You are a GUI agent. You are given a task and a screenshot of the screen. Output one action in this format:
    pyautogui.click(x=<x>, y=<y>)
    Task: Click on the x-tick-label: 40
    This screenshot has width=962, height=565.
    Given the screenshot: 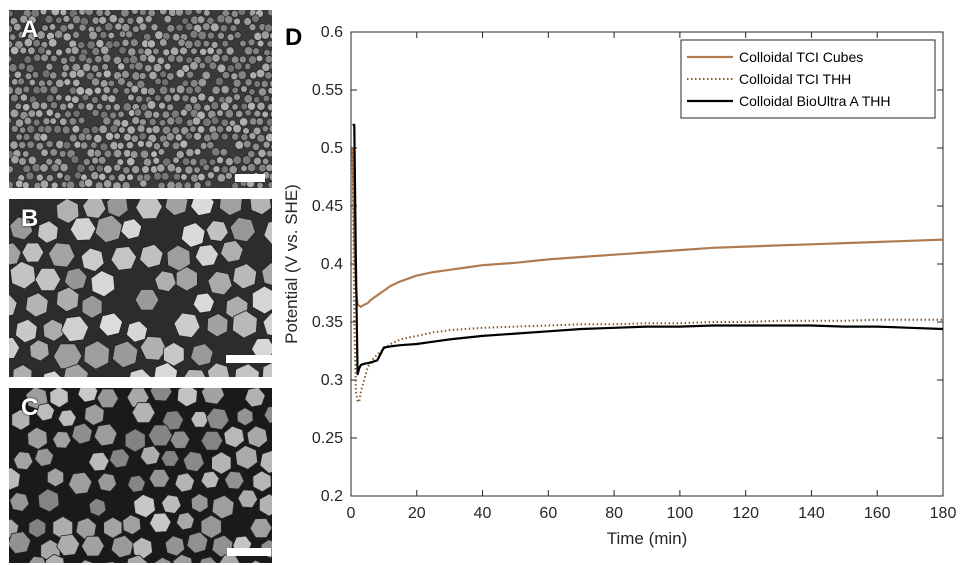 What is the action you would take?
    pyautogui.click(x=483, y=513)
    